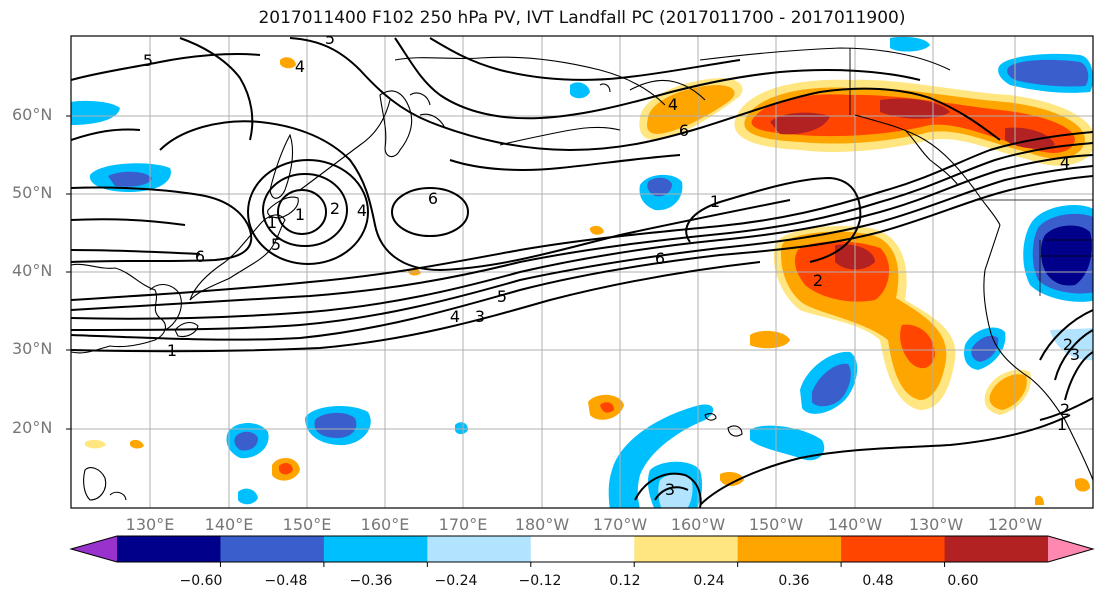 This screenshot has height=601, width=1105. What do you see at coordinates (776, 524) in the screenshot?
I see `lon-label: 150°W` at bounding box center [776, 524].